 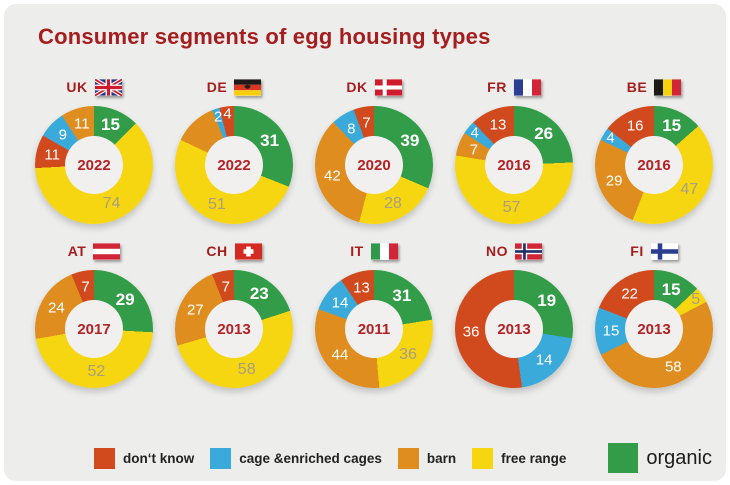 What do you see at coordinates (108, 87) in the screenshot?
I see `uk-flag-icon` at bounding box center [108, 87].